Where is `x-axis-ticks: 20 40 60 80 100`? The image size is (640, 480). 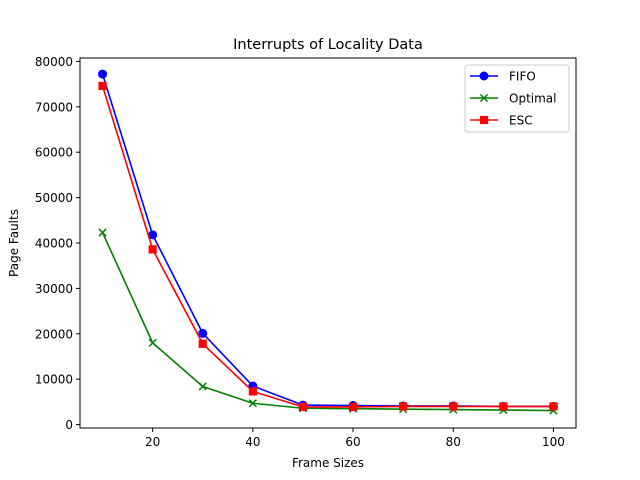
x-axis-ticks: 20 40 60 80 100 is located at coordinates (355, 438).